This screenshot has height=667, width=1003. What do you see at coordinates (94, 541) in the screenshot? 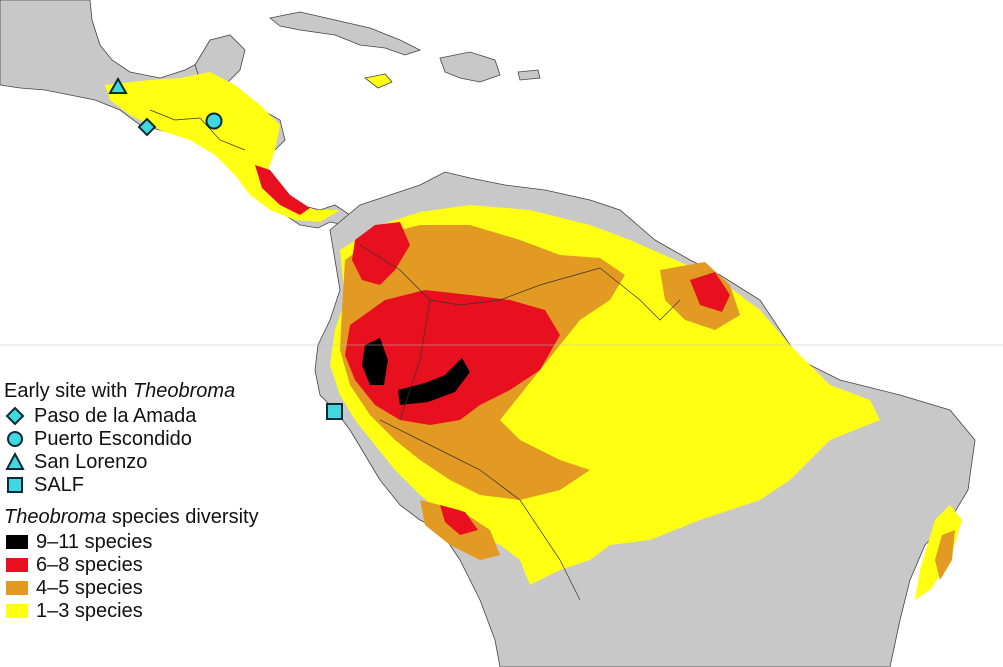
I see `legend-label-9-11: 9–11 species` at bounding box center [94, 541].